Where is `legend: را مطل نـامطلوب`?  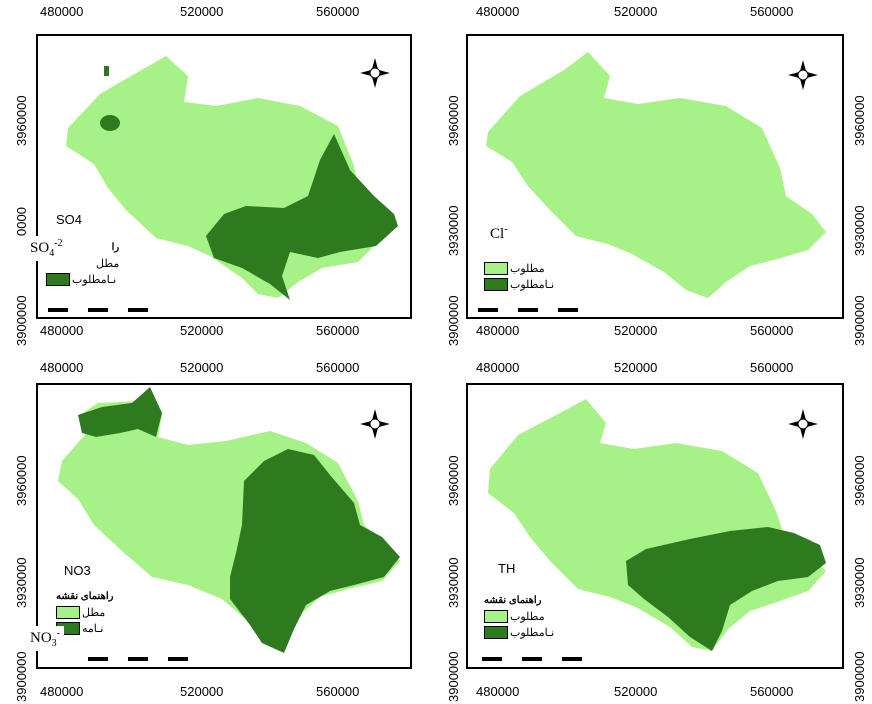 legend: را مطل نـامطلوب is located at coordinates (82, 264).